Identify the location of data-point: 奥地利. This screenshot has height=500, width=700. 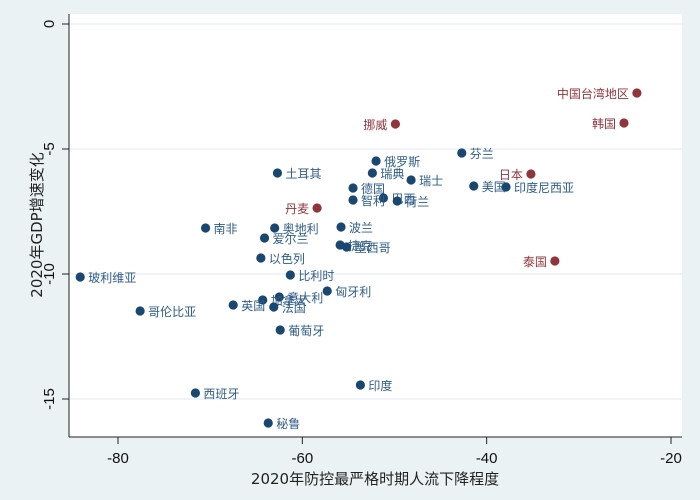
(294, 229).